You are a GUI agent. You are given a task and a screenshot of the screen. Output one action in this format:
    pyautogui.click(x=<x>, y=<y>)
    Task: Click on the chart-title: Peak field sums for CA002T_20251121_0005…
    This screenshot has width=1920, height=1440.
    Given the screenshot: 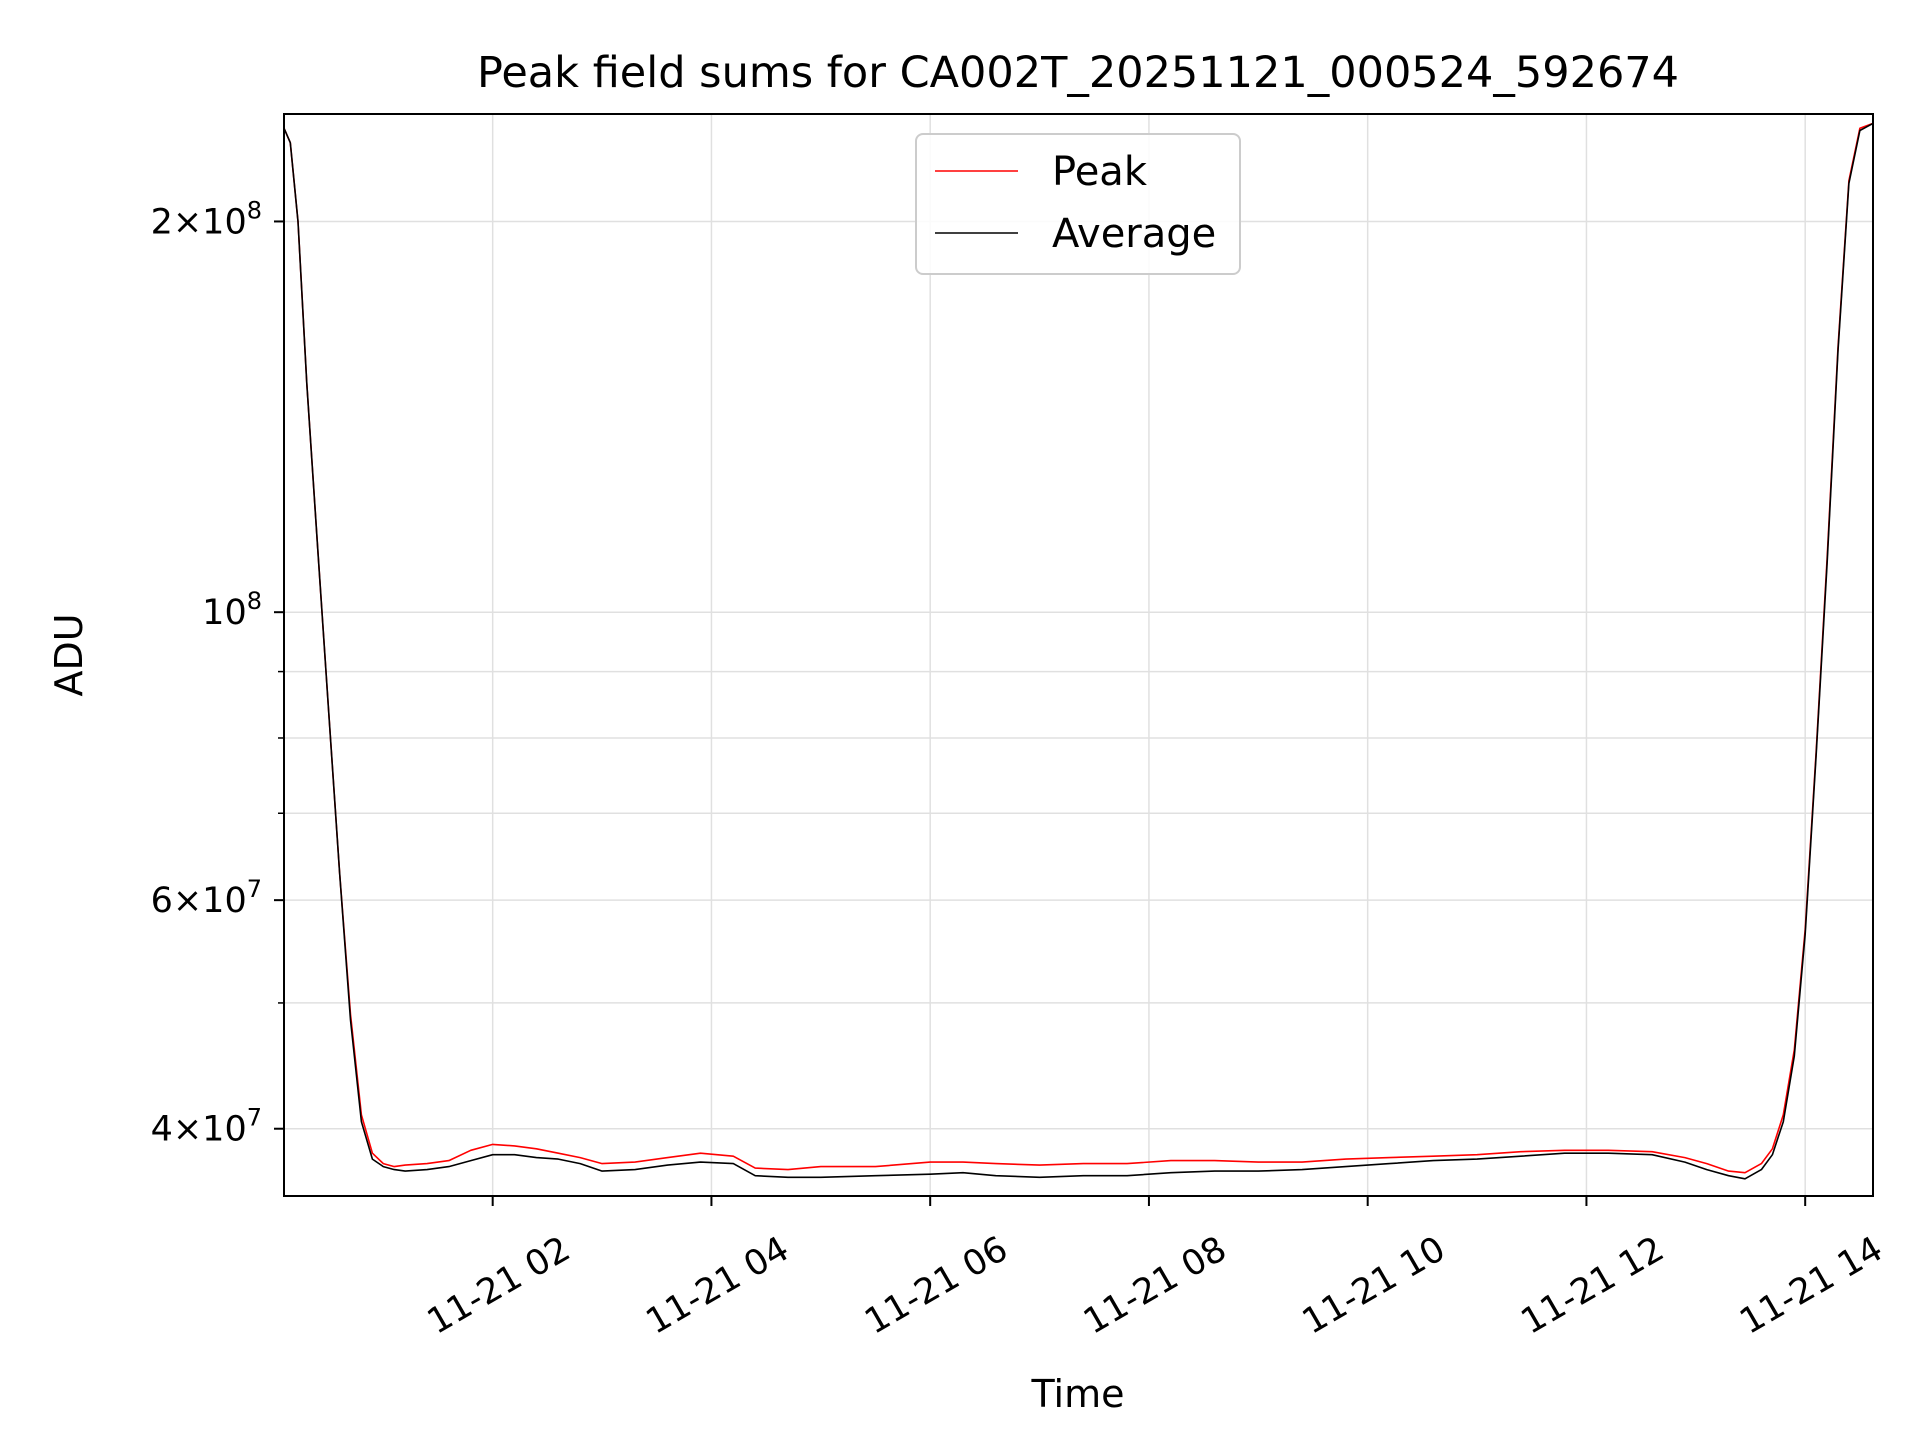 What is the action you would take?
    pyautogui.click(x=1078, y=73)
    